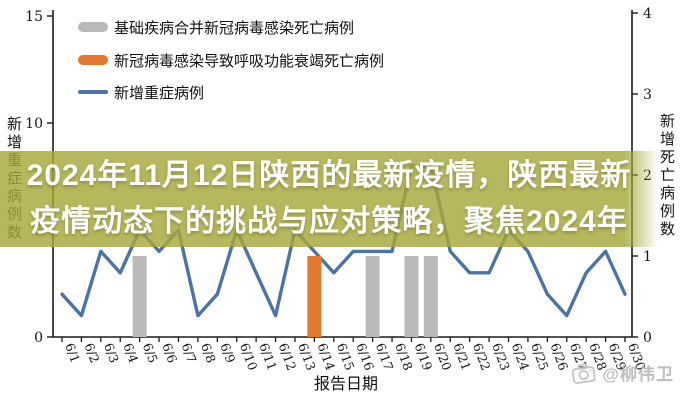 Image resolution: width=684 pixels, height=400 pixels. Describe the element at coordinates (72, 353) in the screenshot. I see `x-tick-label: 6/1` at that location.